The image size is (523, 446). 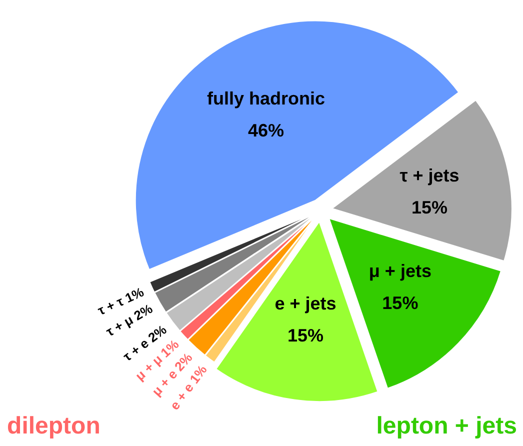 I want to click on slice-label: e + jets, so click(x=305, y=304).